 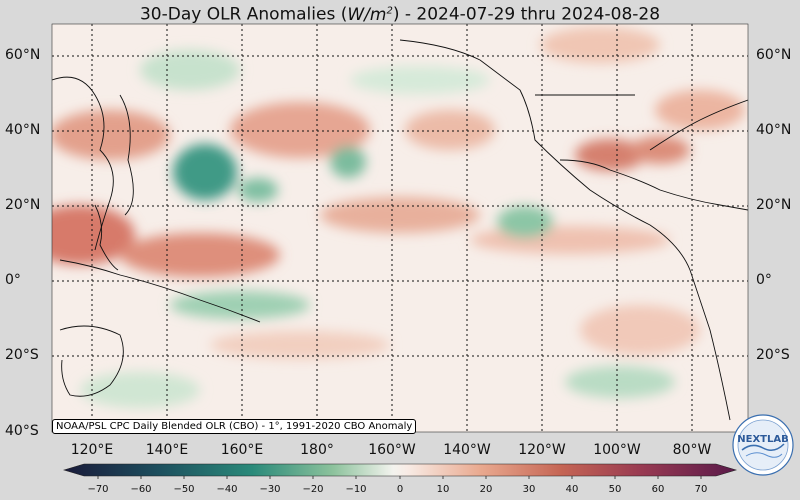 I want to click on lat-label-60n-left: 60°N, so click(x=23, y=55).